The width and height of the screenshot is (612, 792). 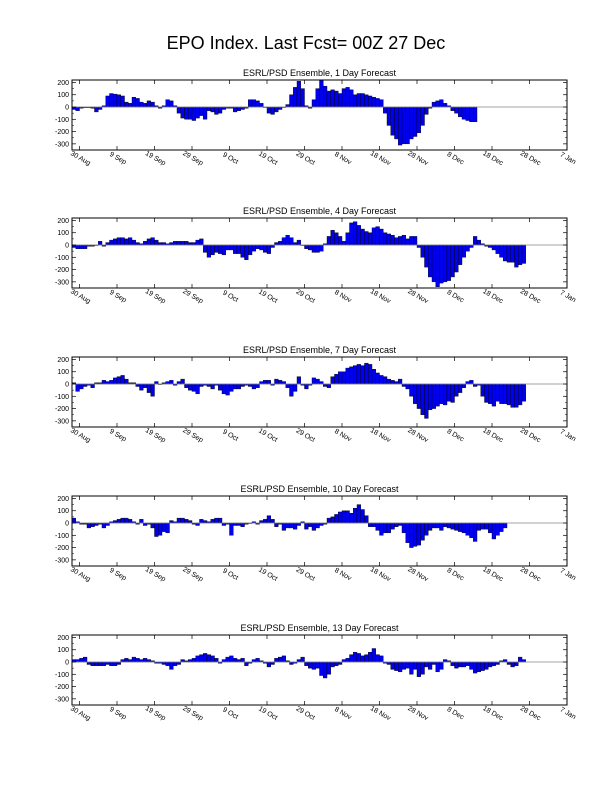 What do you see at coordinates (320, 350) in the screenshot?
I see `panel-title: ESRL/PSD Ensemble, 7 Day Forecast` at bounding box center [320, 350].